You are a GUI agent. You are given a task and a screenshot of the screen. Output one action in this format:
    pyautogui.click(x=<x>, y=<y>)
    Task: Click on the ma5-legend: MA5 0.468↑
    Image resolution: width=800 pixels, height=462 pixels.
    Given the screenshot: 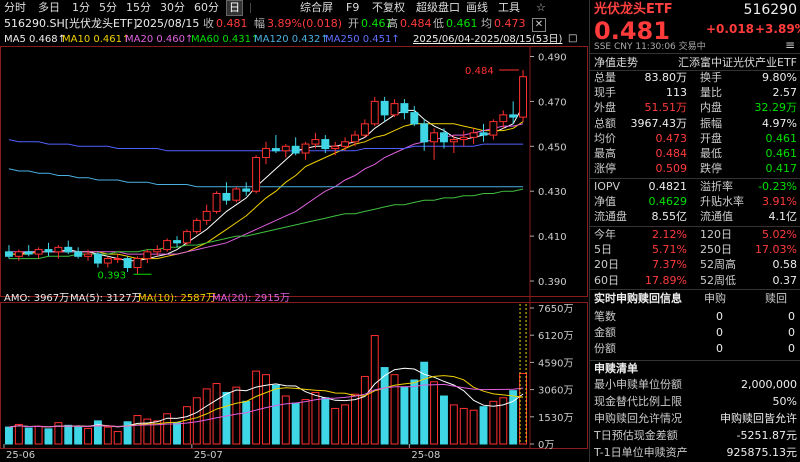 What is the action you would take?
    pyautogui.click(x=35, y=39)
    